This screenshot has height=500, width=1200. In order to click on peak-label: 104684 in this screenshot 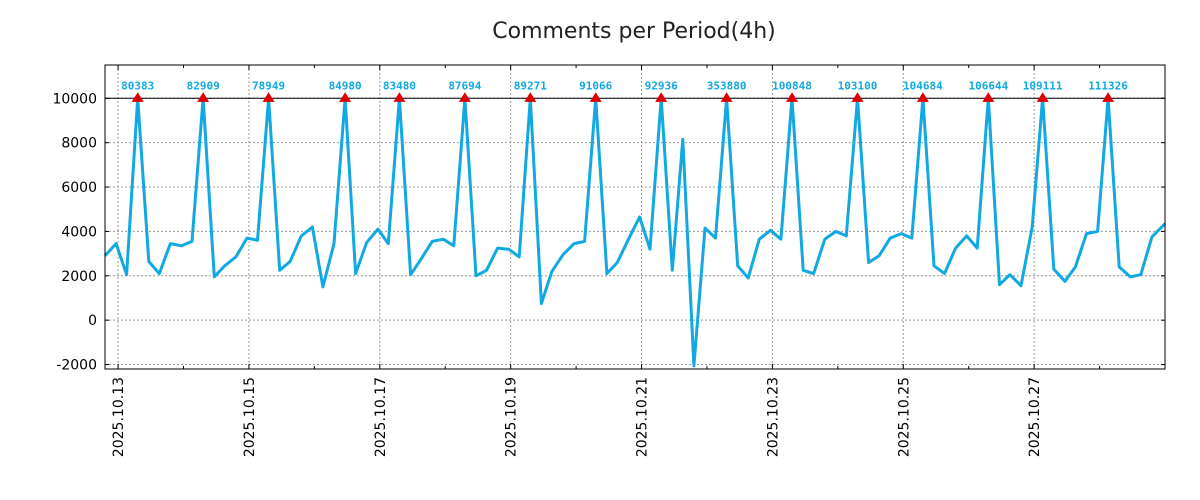, I will do `click(923, 85)`.